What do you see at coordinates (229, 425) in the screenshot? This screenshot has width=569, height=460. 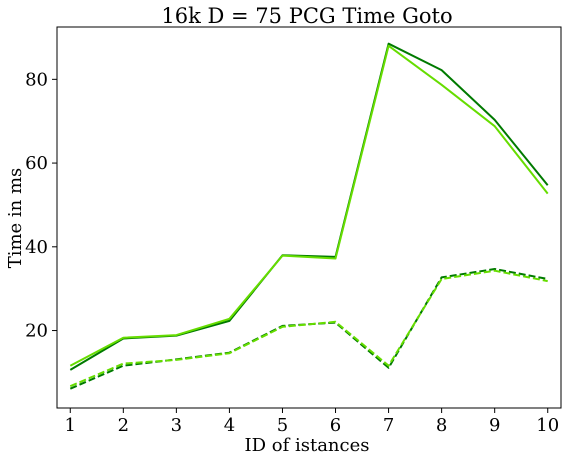 I see `x-tick-label: 4` at bounding box center [229, 425].